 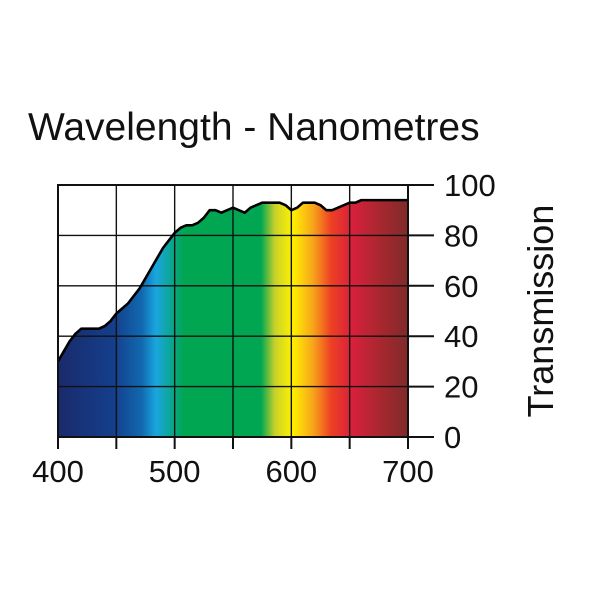 I want to click on x-tick-label: 500, so click(x=175, y=471).